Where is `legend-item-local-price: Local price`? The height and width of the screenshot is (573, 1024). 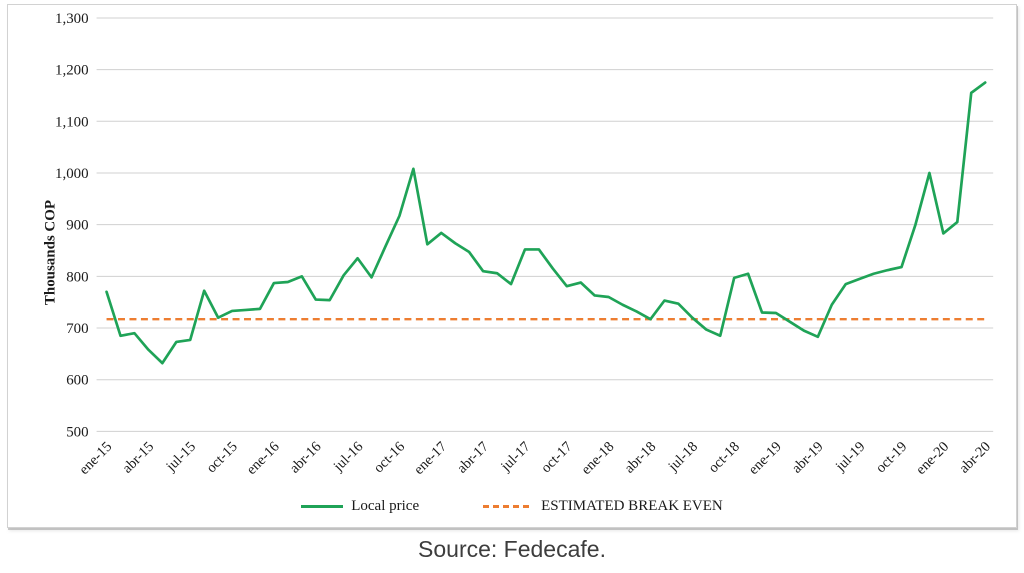
legend-item-local-price: Local price is located at coordinates (360, 506).